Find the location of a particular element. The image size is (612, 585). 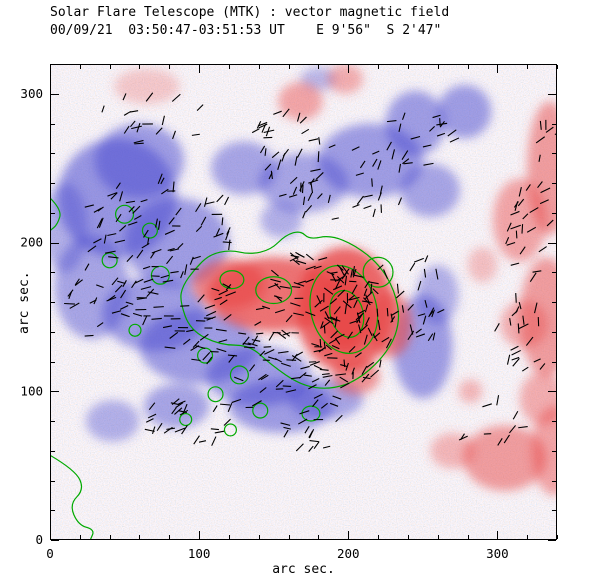

y-tick-label: 100 is located at coordinates (31, 390).